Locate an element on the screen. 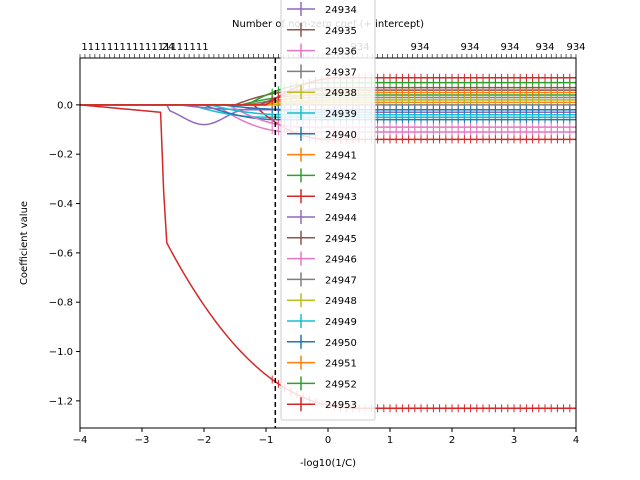  legend-entry: 24940 is located at coordinates (341, 135).